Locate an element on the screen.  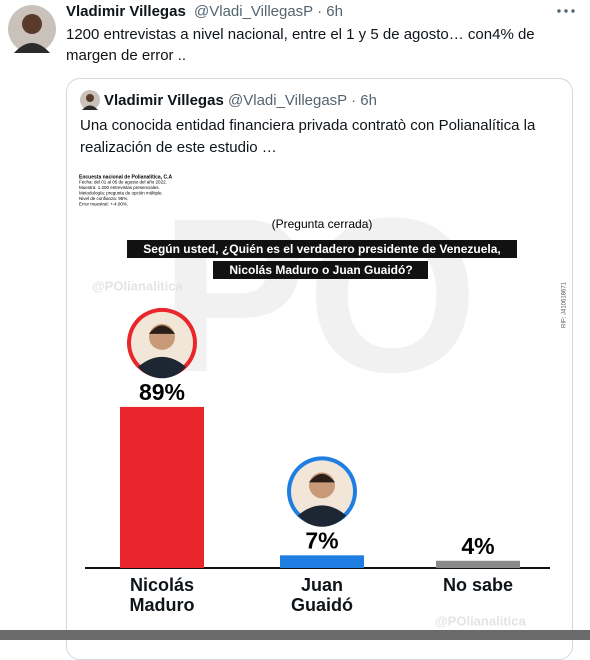
category-label: No sabe is located at coordinates (478, 585).